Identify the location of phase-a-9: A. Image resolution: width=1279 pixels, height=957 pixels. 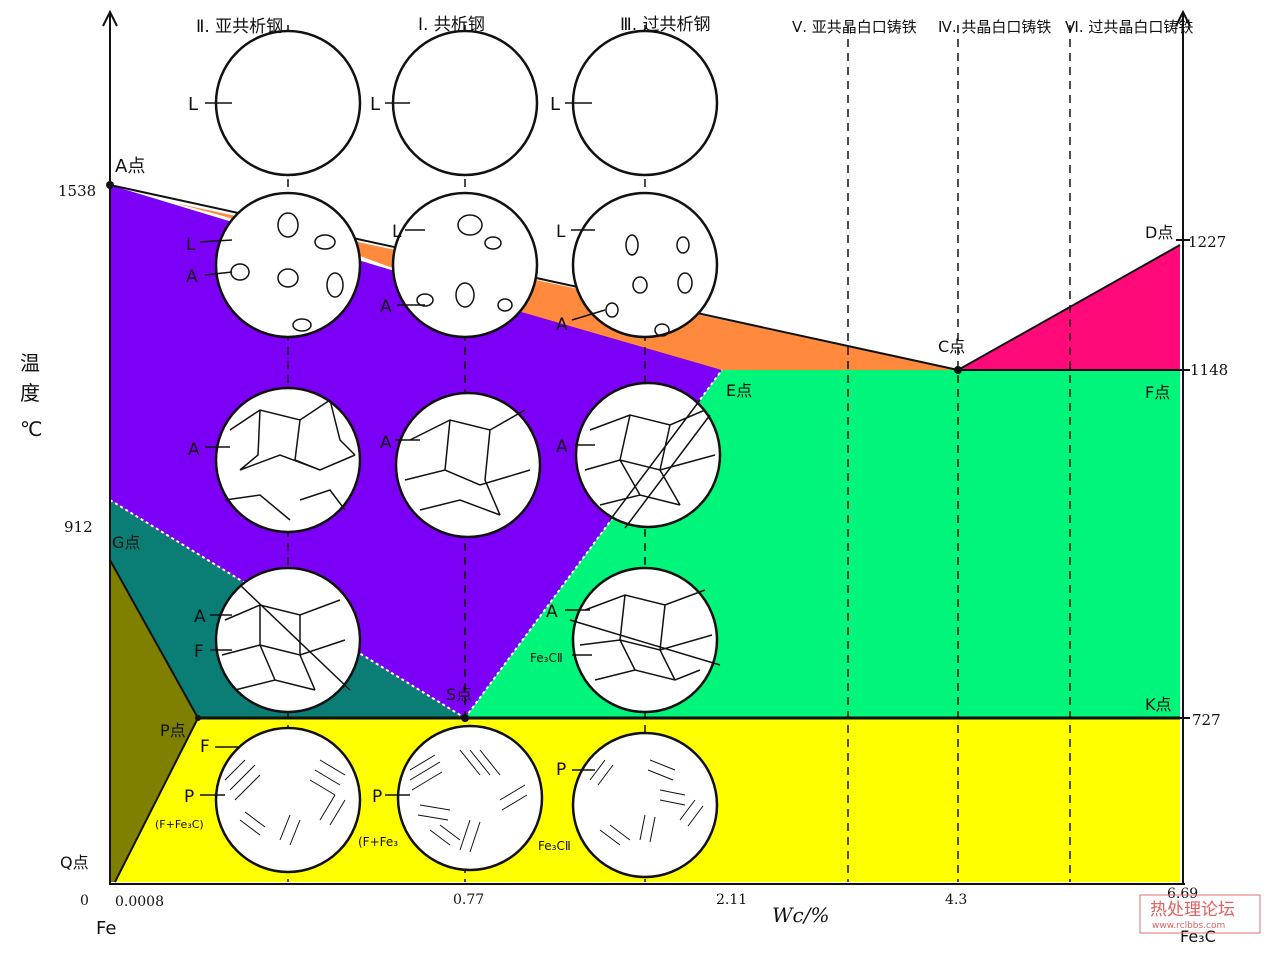
(562, 447).